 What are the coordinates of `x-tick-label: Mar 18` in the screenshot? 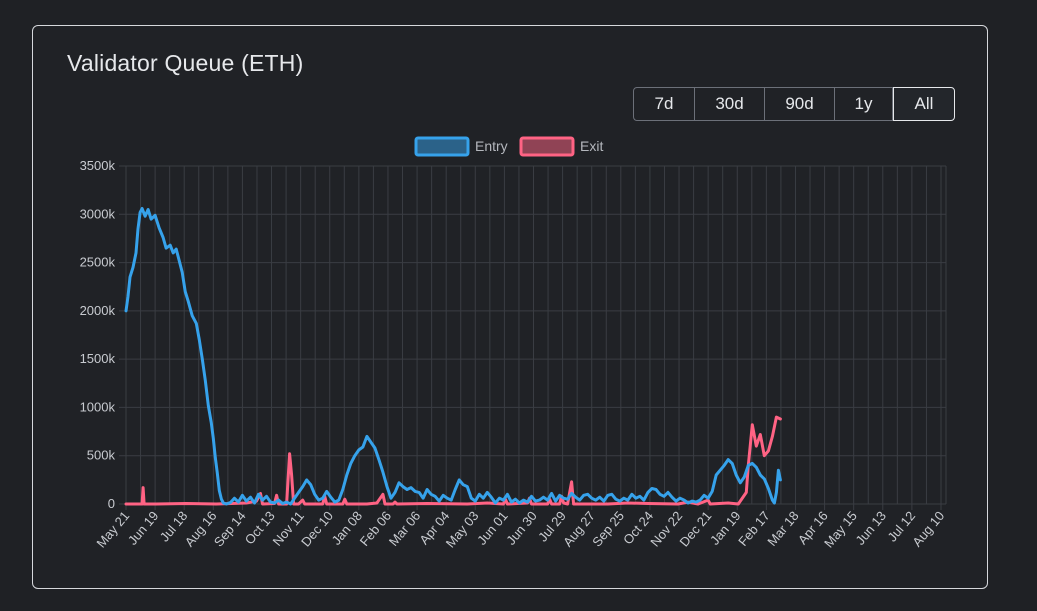 It's located at (783, 528).